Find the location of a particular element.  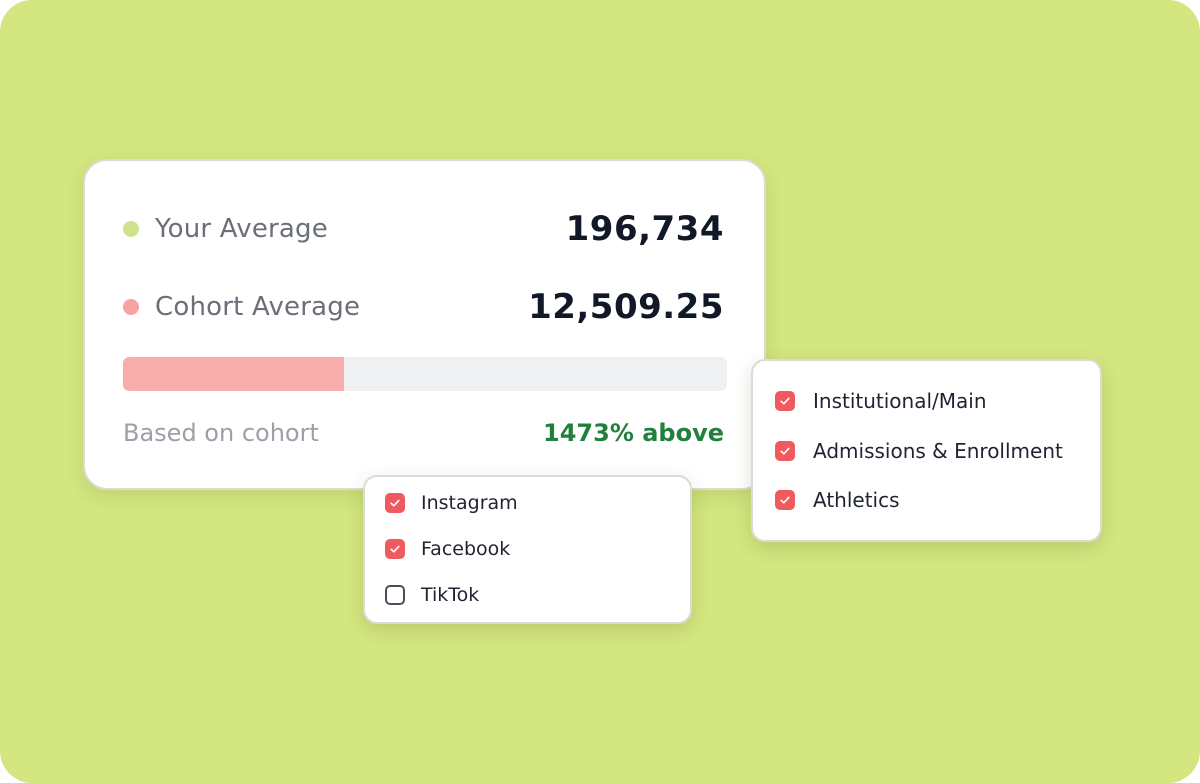

institutional-main-label: Institutional/Main is located at coordinates (900, 401).